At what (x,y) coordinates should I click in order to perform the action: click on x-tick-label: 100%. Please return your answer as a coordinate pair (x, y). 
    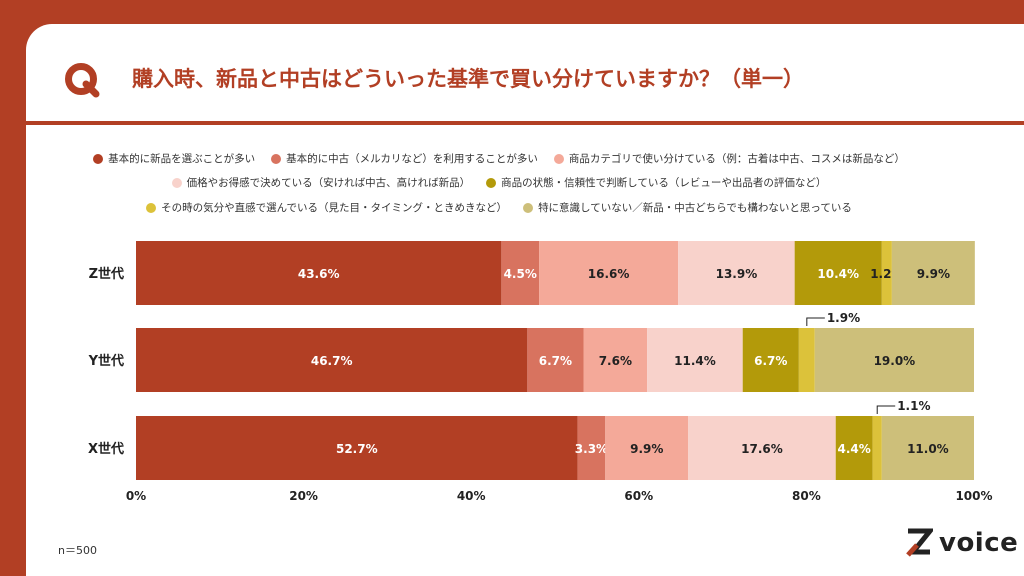
    Looking at the image, I should click on (973, 496).